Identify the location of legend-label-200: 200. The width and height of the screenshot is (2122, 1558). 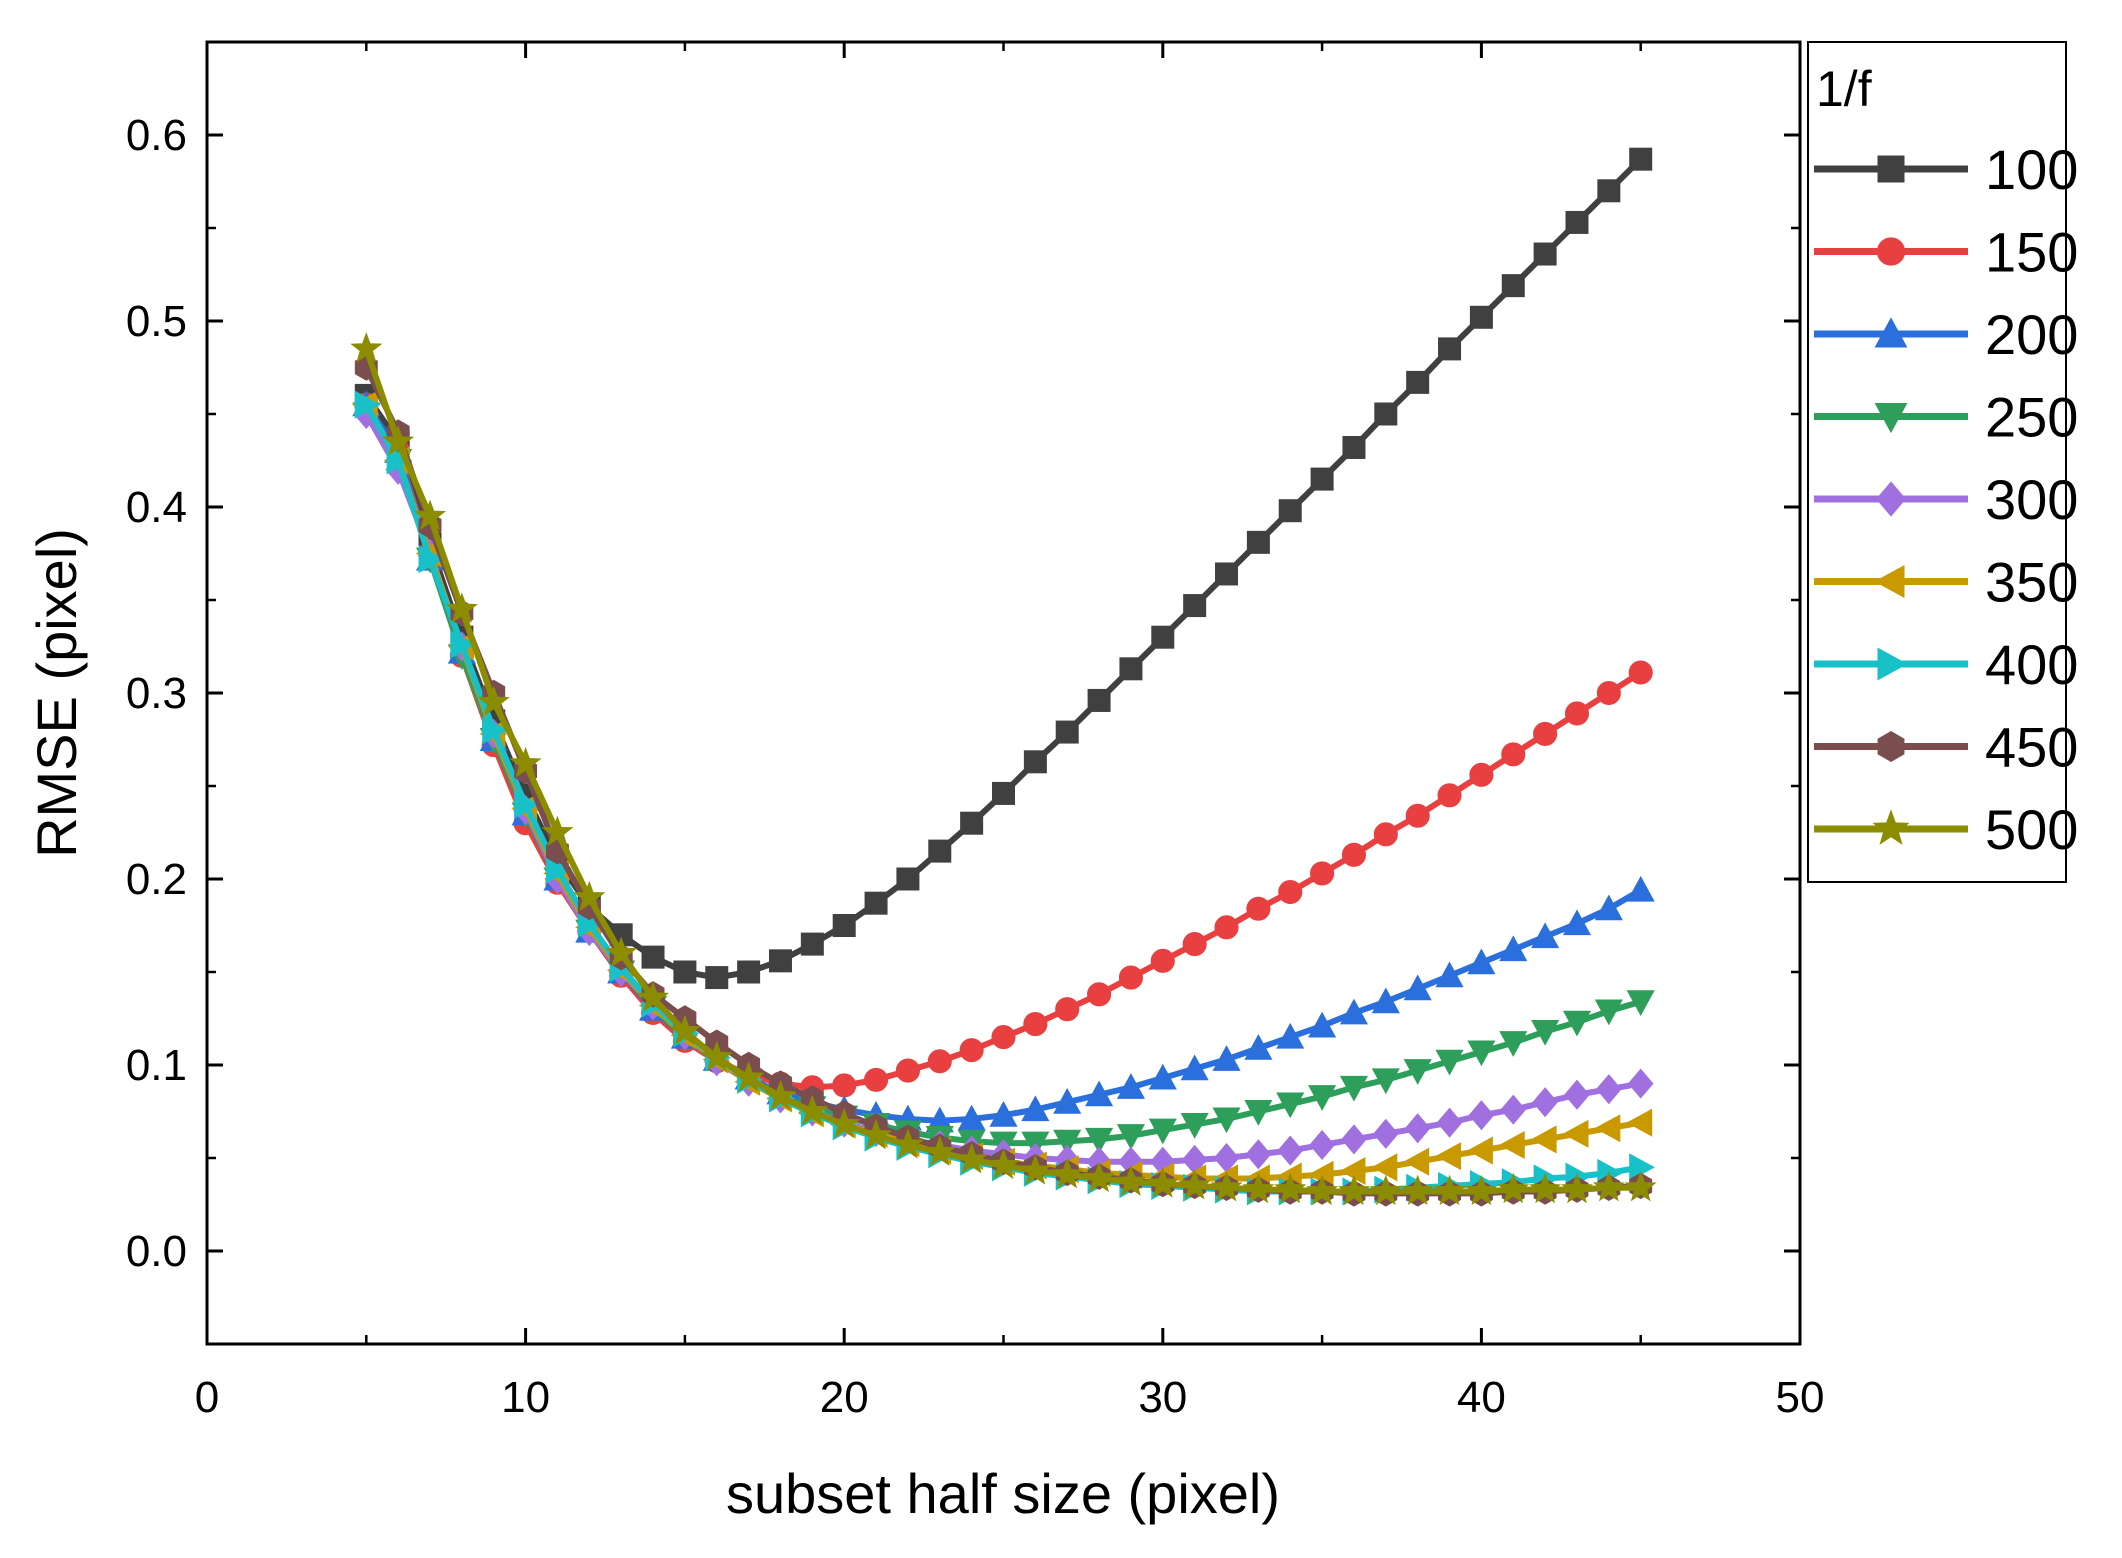
(2031, 334).